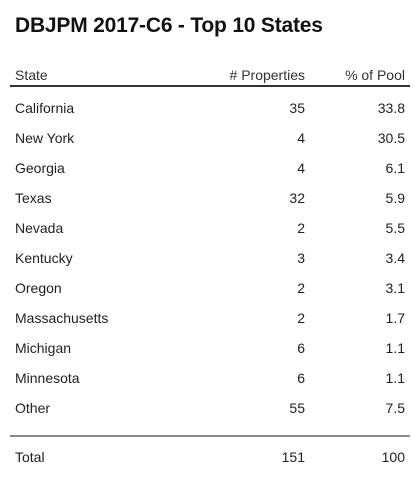 The height and width of the screenshot is (487, 420). I want to click on table-row: Nevada 2 5.5, so click(210, 222).